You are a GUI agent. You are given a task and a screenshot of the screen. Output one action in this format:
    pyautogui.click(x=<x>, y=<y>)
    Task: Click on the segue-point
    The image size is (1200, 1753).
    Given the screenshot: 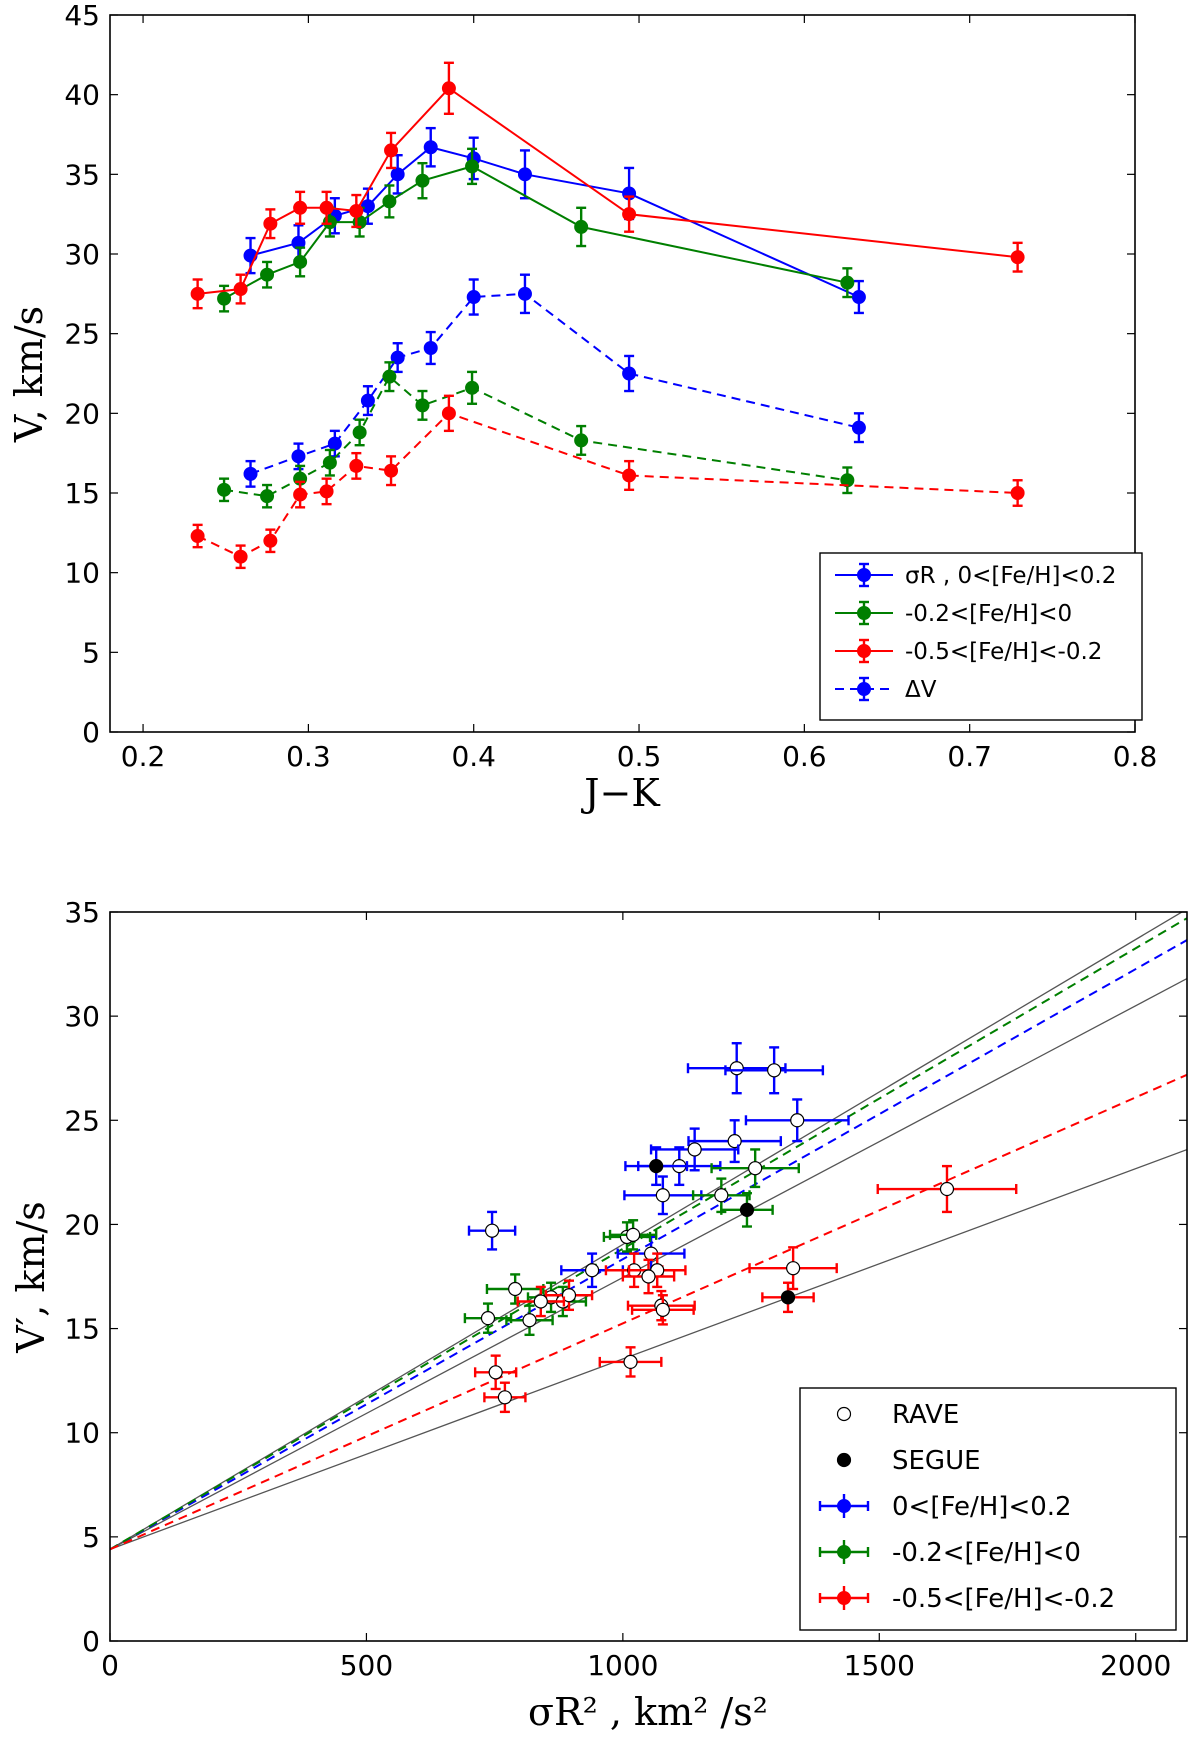 What is the action you would take?
    pyautogui.click(x=656, y=1166)
    